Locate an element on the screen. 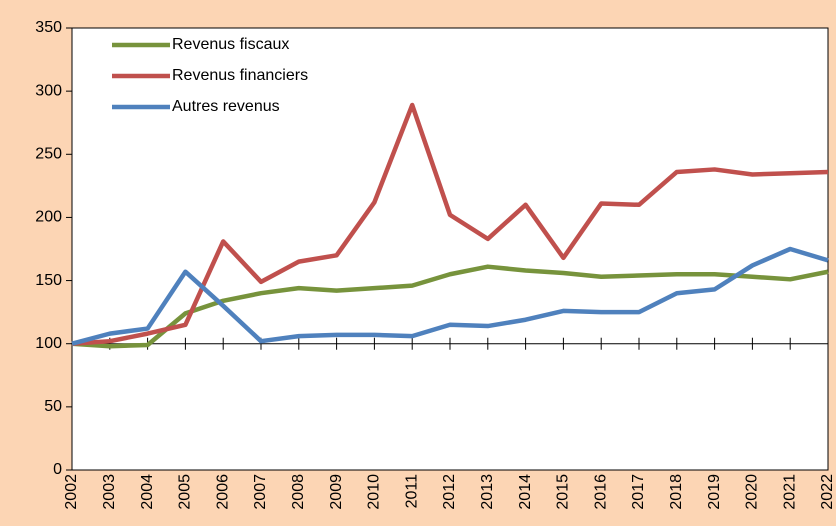  x-tick-label: 2015 is located at coordinates (563, 492).